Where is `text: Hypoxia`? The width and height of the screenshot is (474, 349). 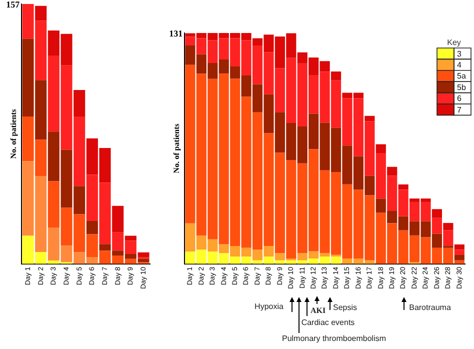 text: Hypoxia is located at coordinates (269, 307).